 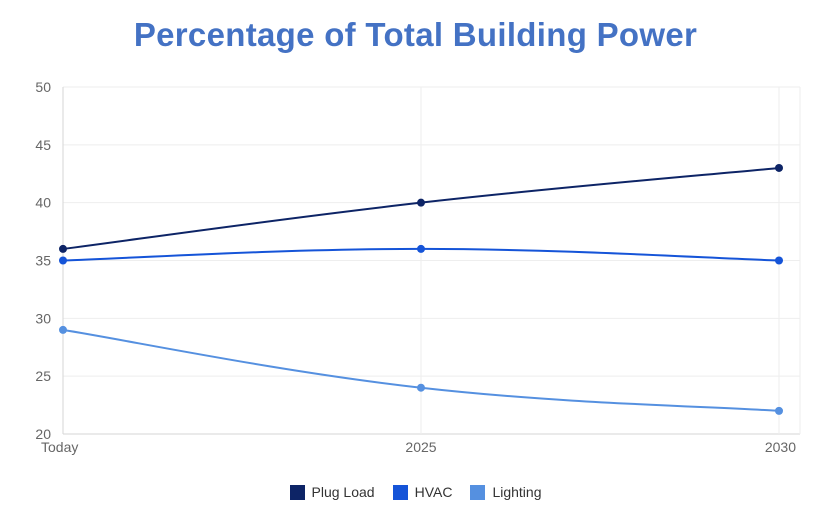 I want to click on x-axis-ticks: Today 2025 2030, so click(x=418, y=447).